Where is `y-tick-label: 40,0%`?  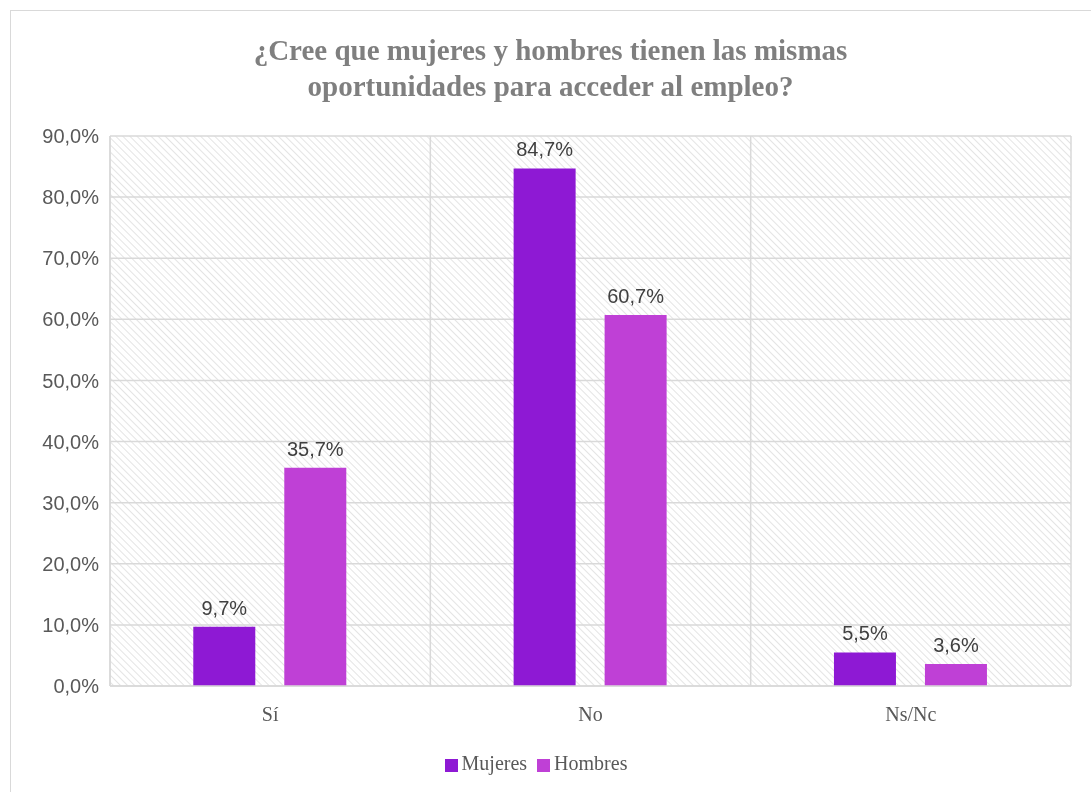
y-tick-label: 40,0% is located at coordinates (71, 441).